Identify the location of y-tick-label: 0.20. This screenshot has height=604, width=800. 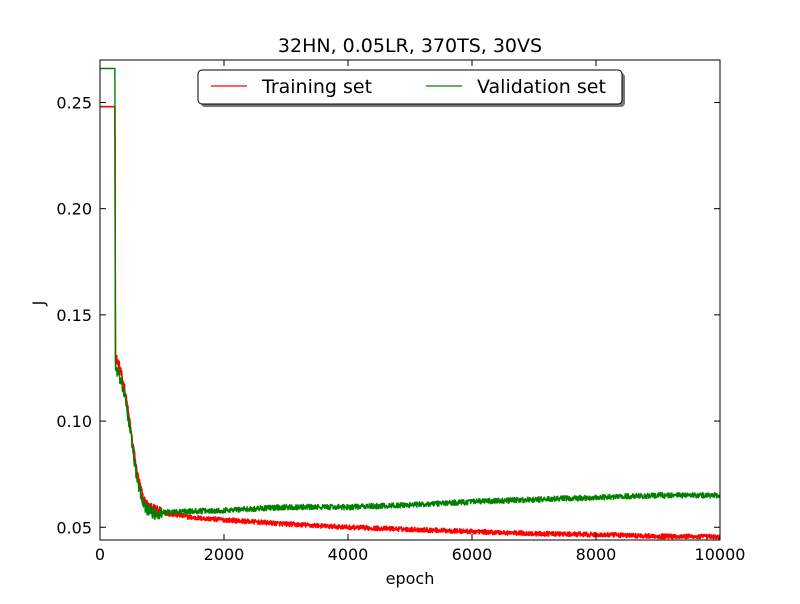
(74, 209).